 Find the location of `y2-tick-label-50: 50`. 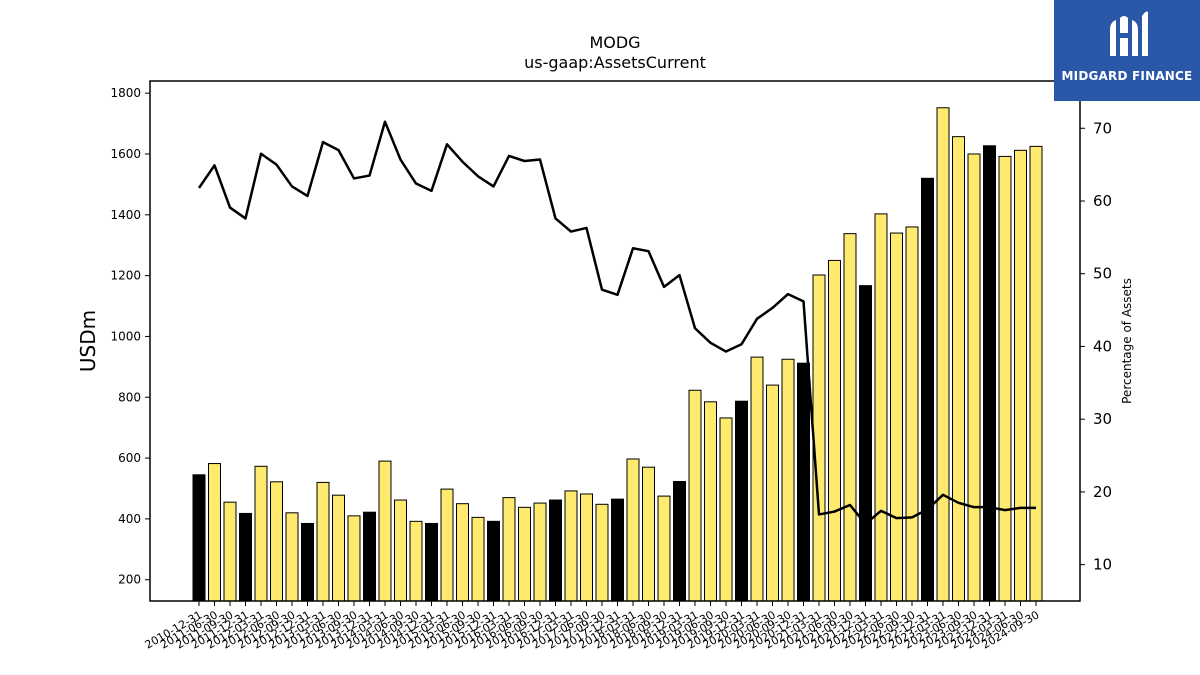

y2-tick-label-50: 50 is located at coordinates (1102, 274).